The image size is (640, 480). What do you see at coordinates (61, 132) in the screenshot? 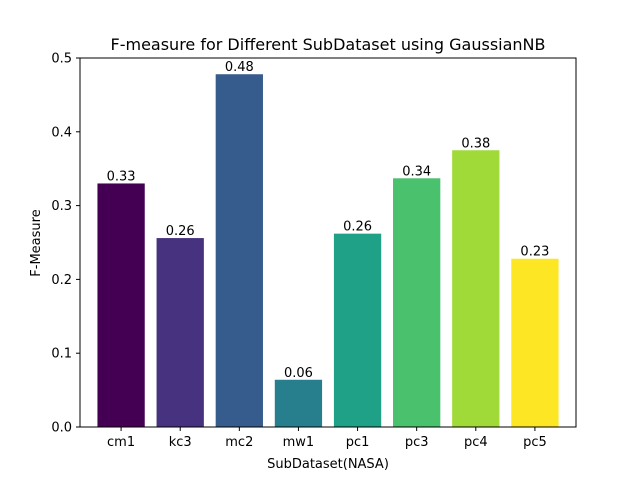
I see `y-tick-label-4: 0.4` at bounding box center [61, 132].